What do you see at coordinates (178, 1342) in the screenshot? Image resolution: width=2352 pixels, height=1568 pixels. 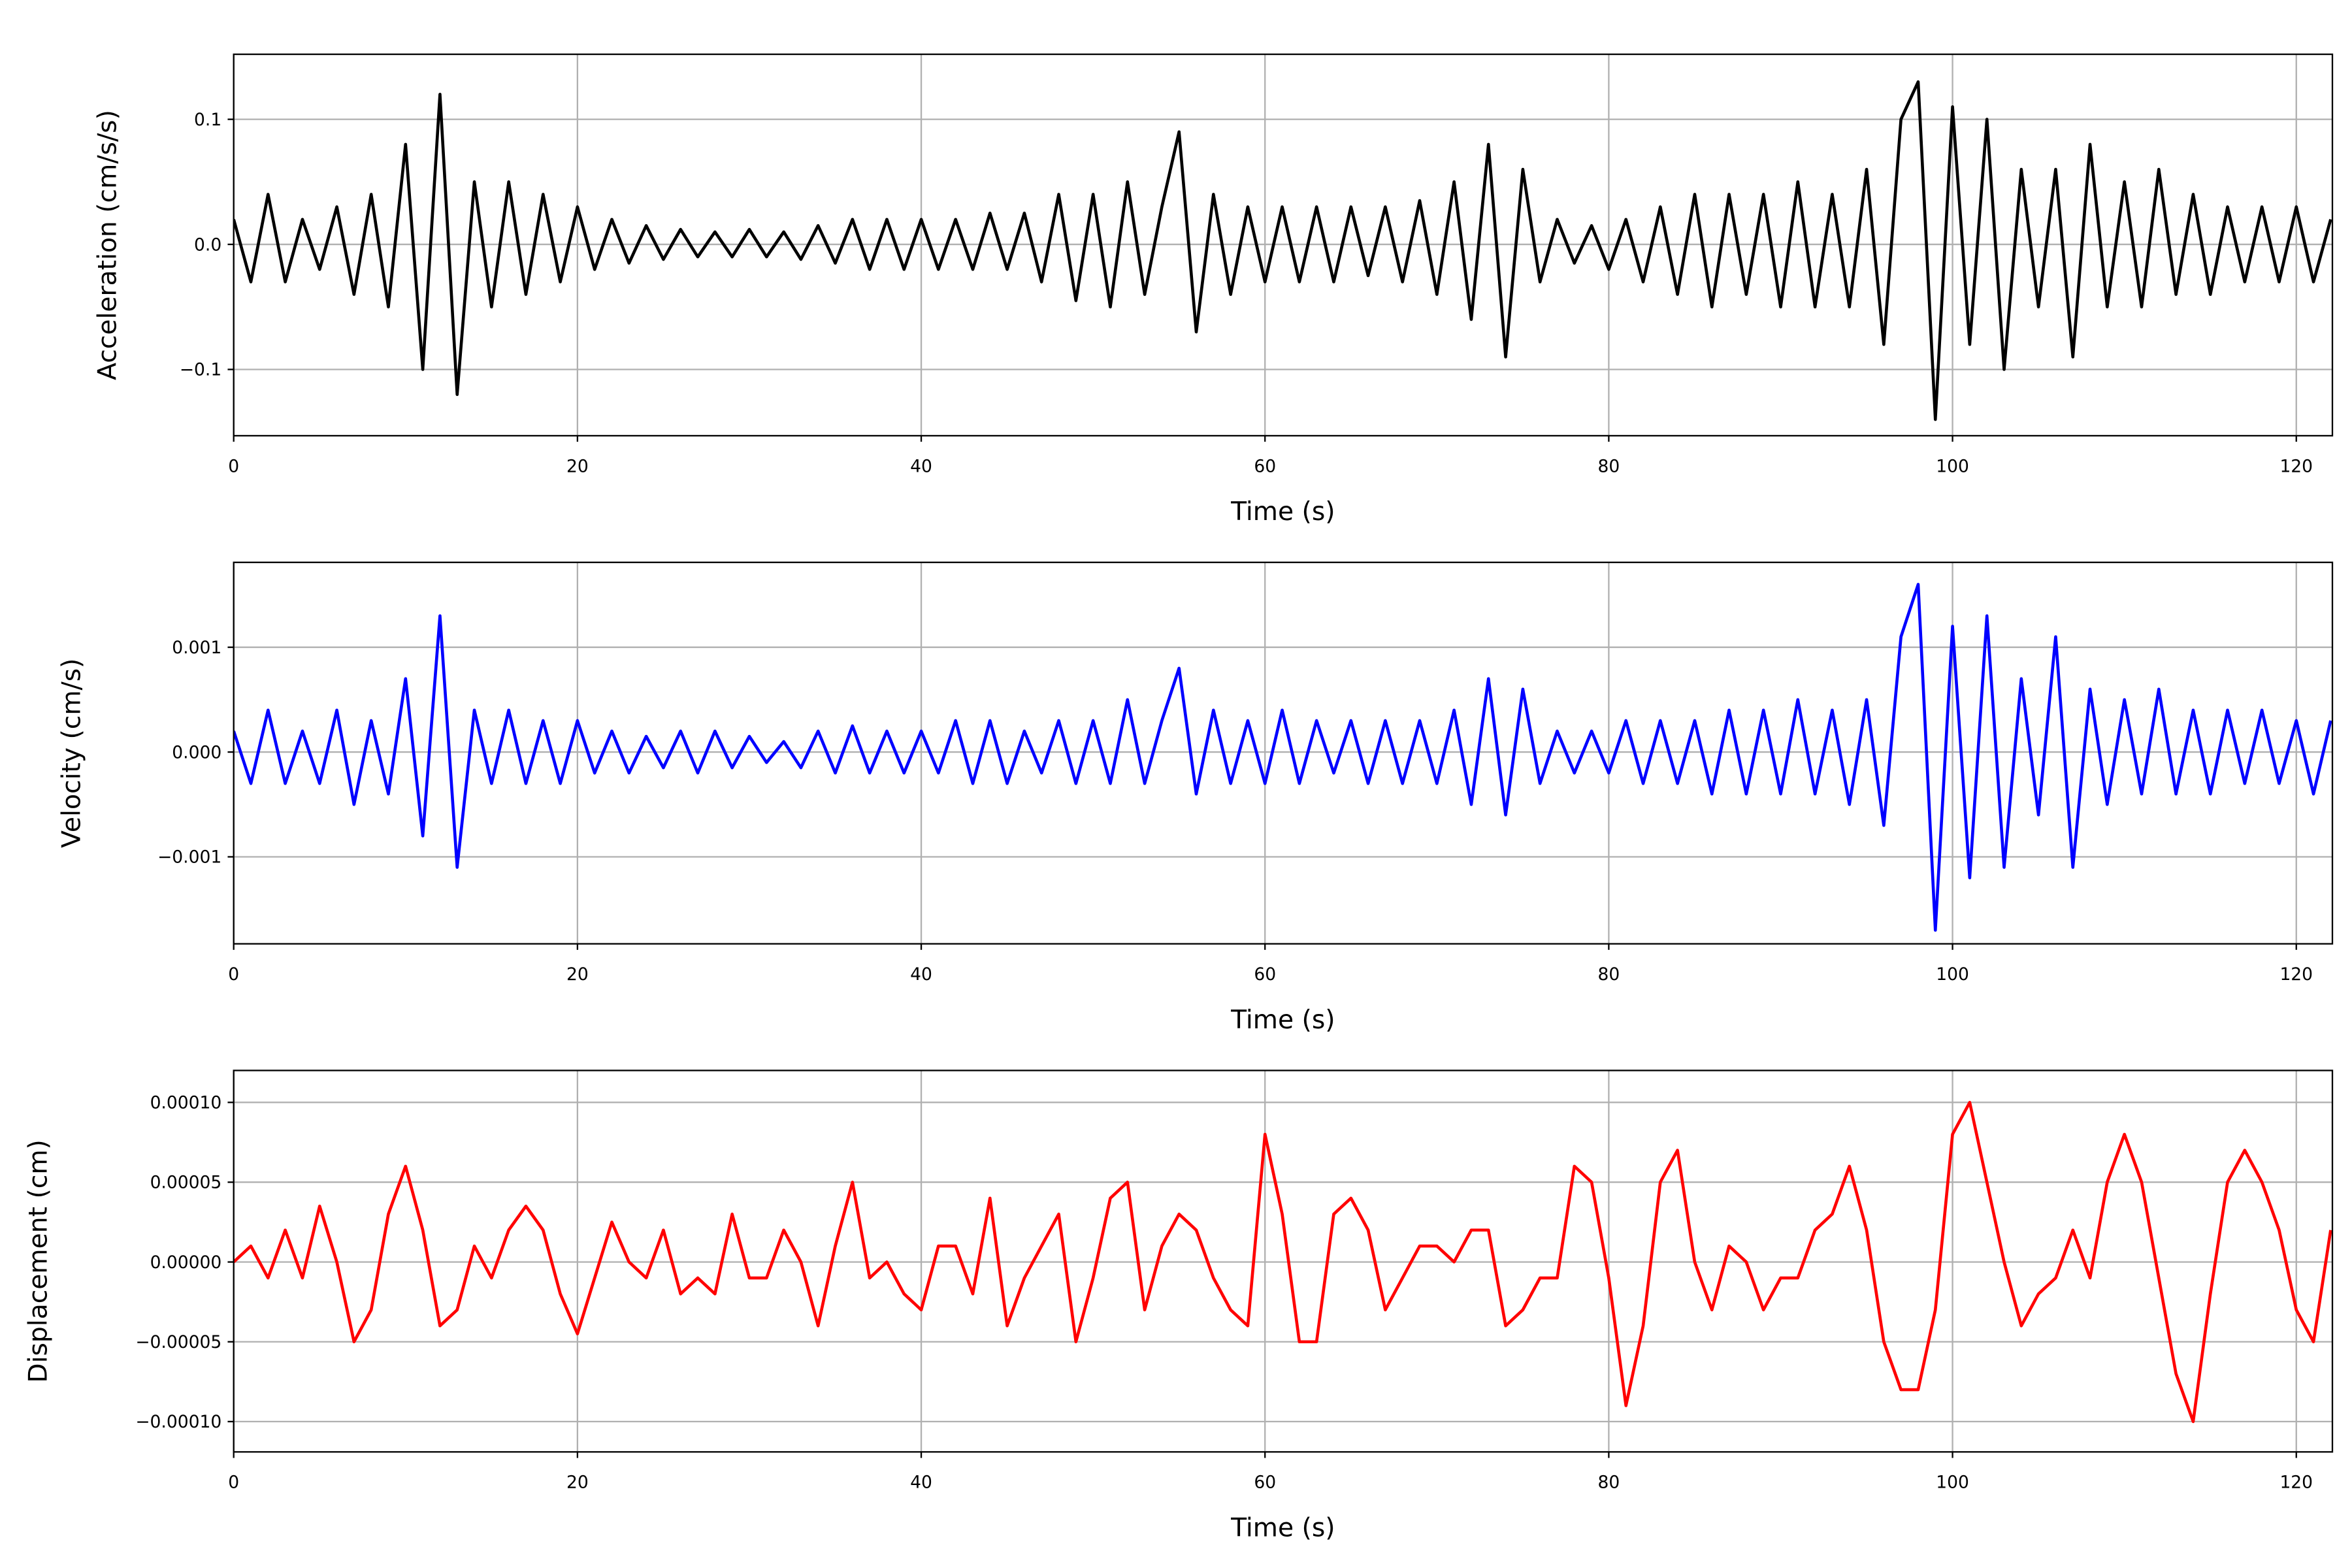 I see `y-tick-label: −0.00005` at bounding box center [178, 1342].